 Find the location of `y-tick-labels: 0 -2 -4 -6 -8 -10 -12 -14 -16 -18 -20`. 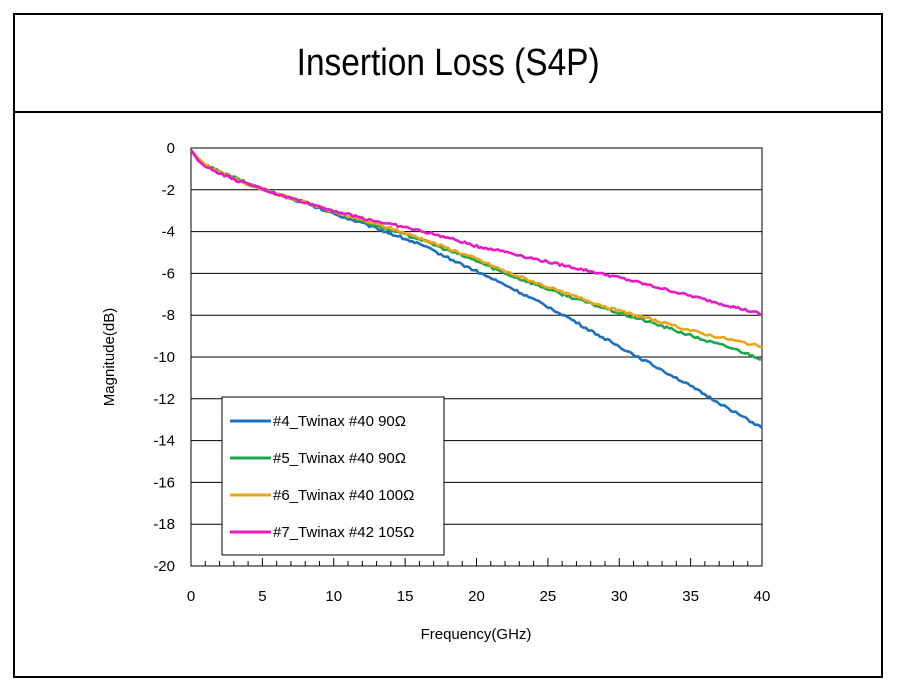

y-tick-labels: 0 -2 -4 -6 -8 -10 -12 -14 -16 -18 -20 is located at coordinates (164, 357).